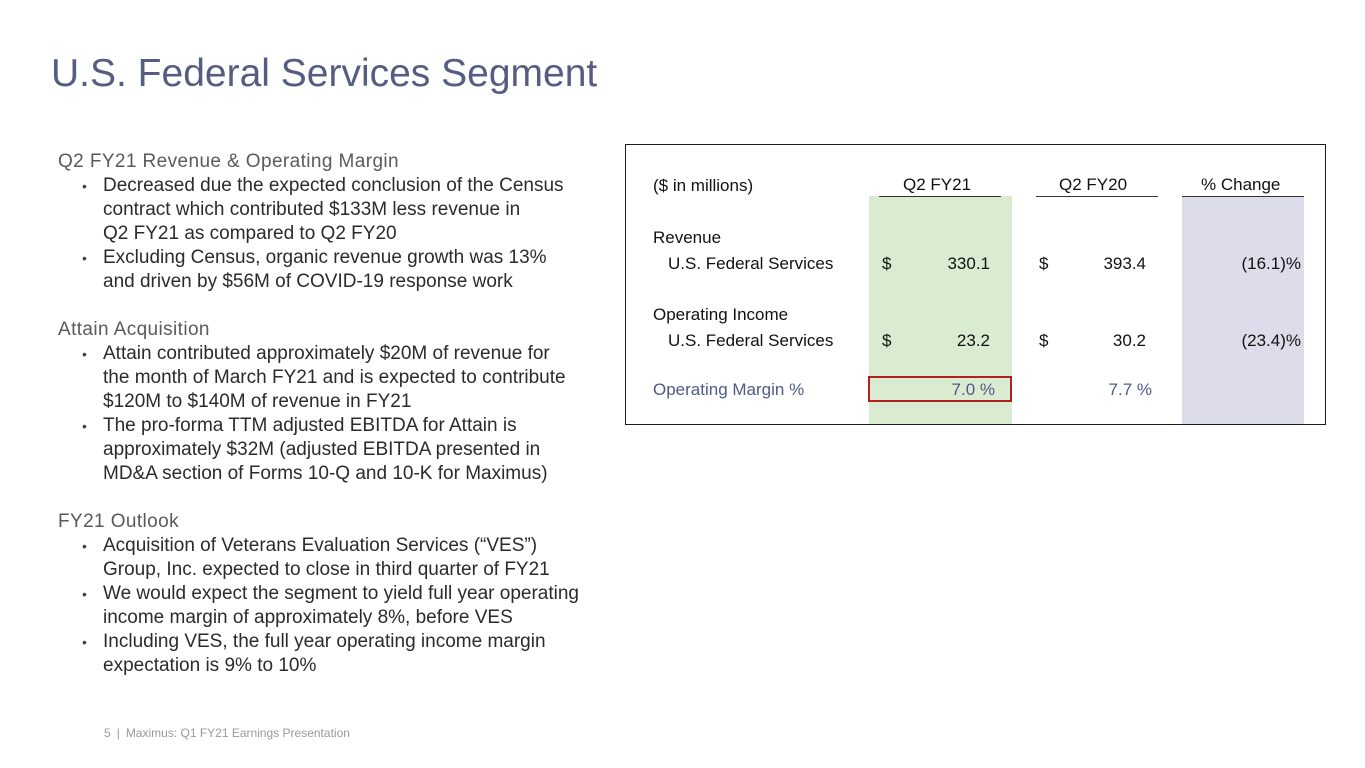  Describe the element at coordinates (1130, 389) in the screenshot. I see `operating-margin-q2fy20-value: 7.7 %` at that location.